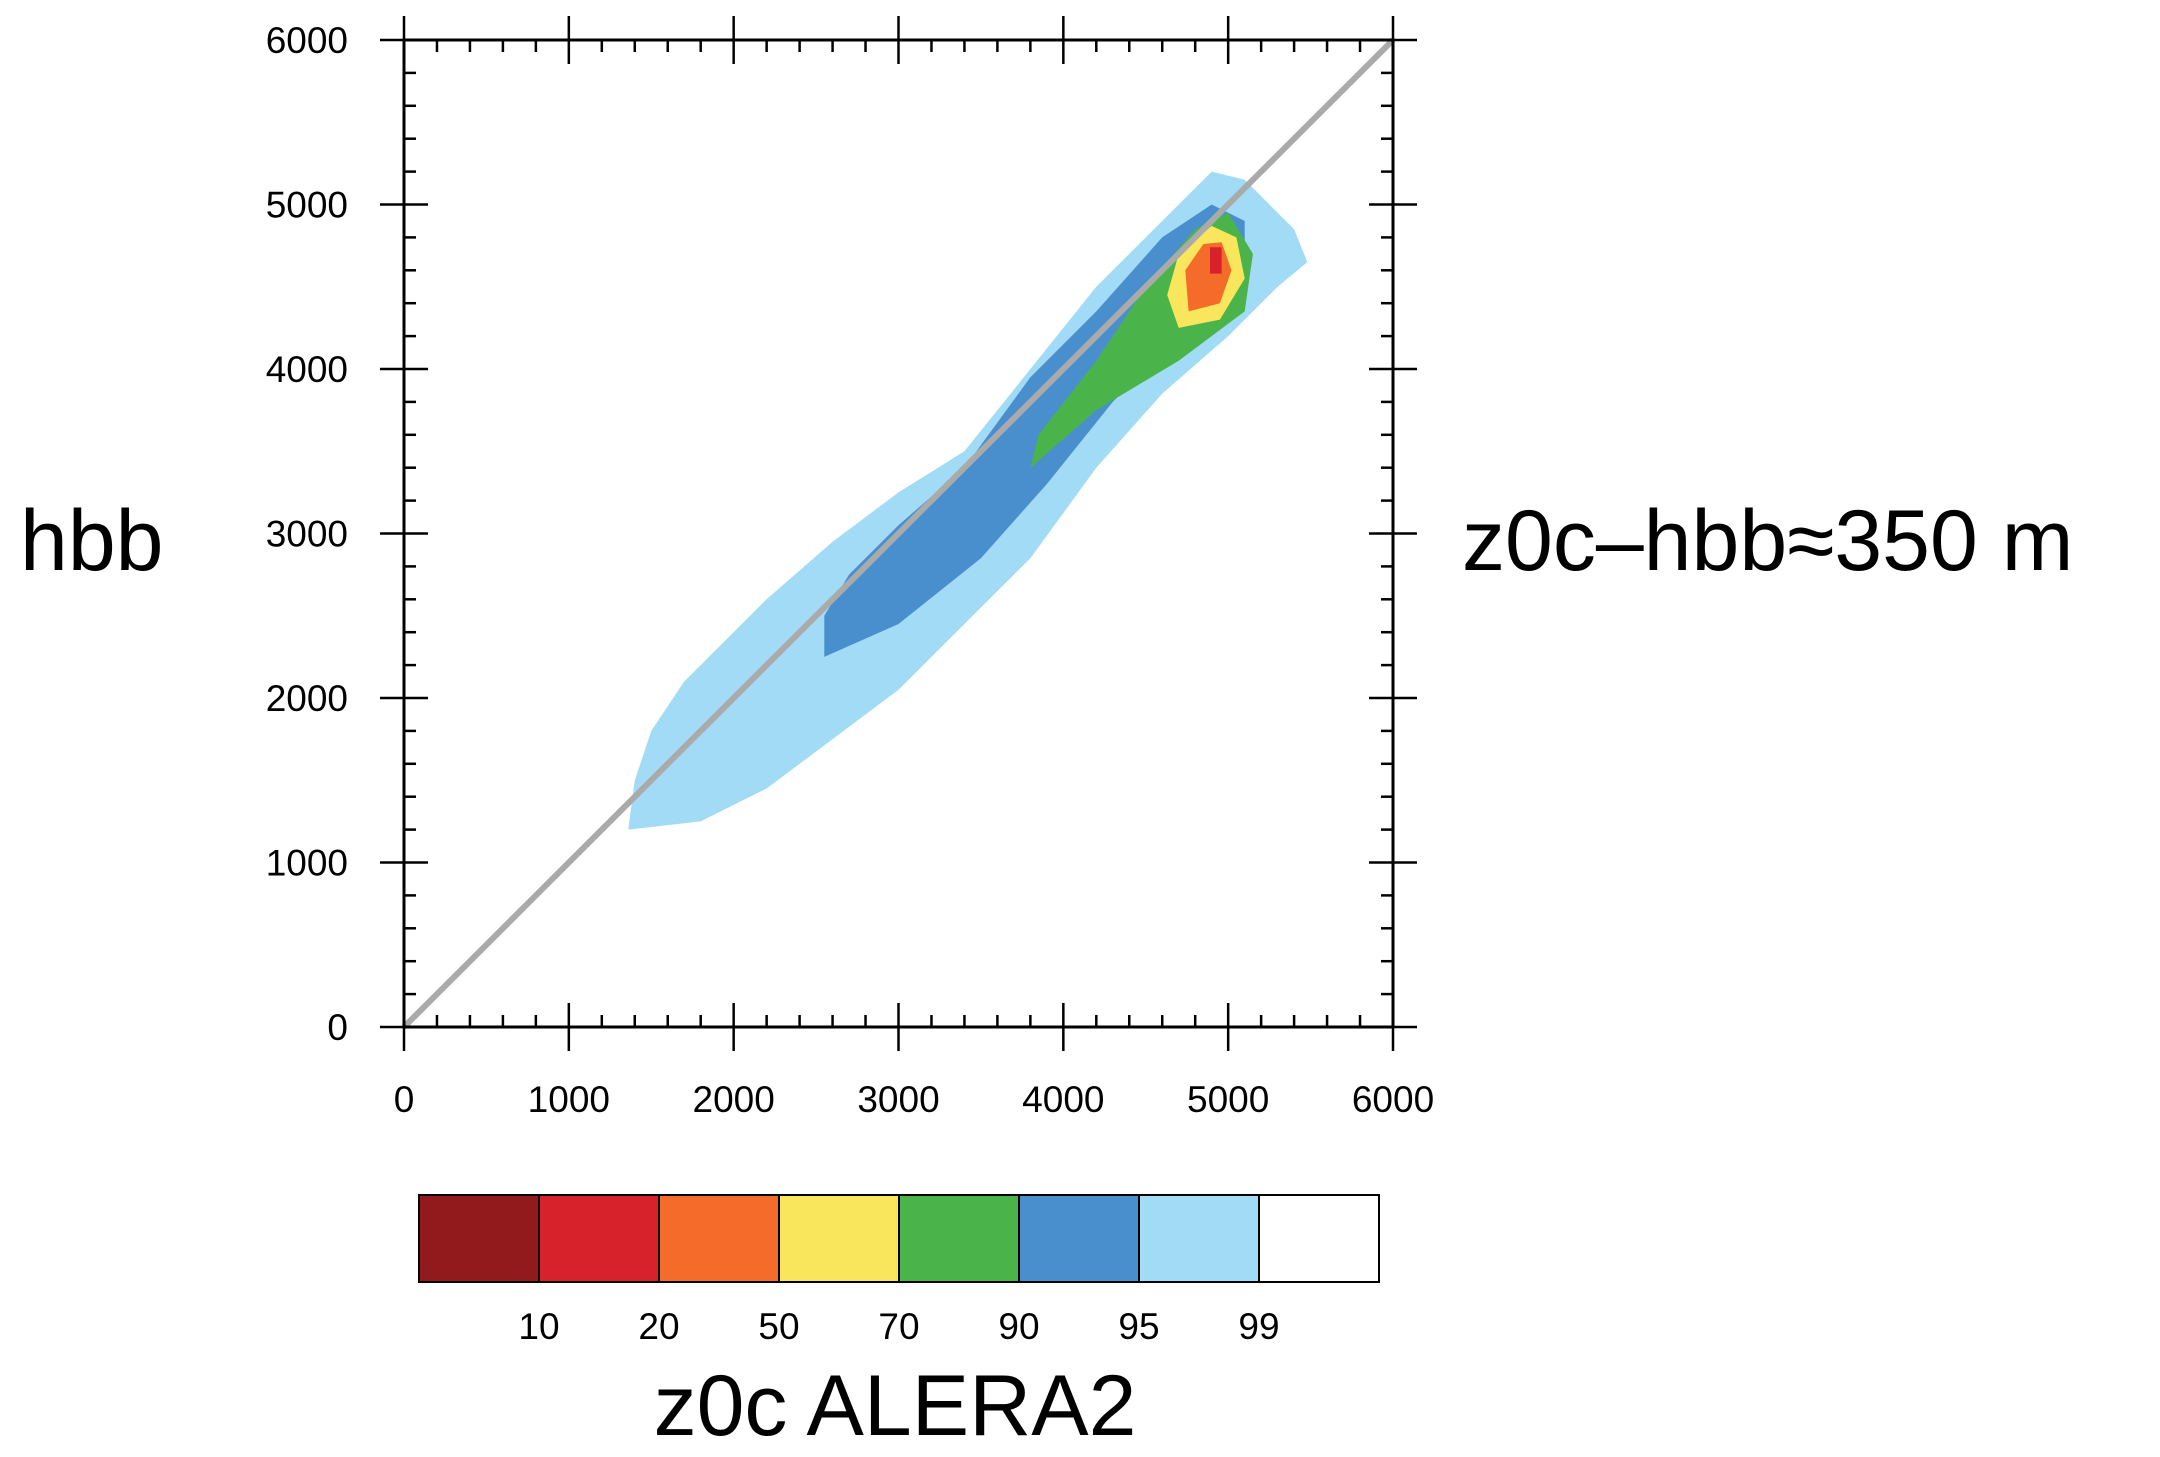  I want to click on colorbar-label: 50, so click(778, 1326).